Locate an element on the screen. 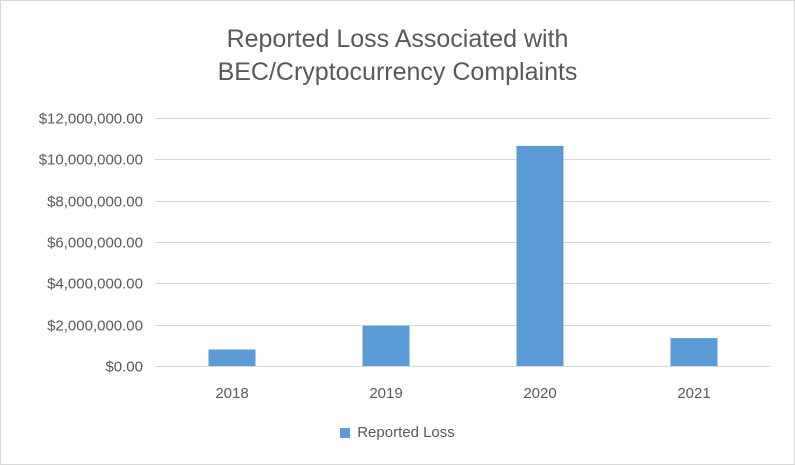 This screenshot has height=465, width=795. y-tick-label: $12,000,000.00 is located at coordinates (91, 119).